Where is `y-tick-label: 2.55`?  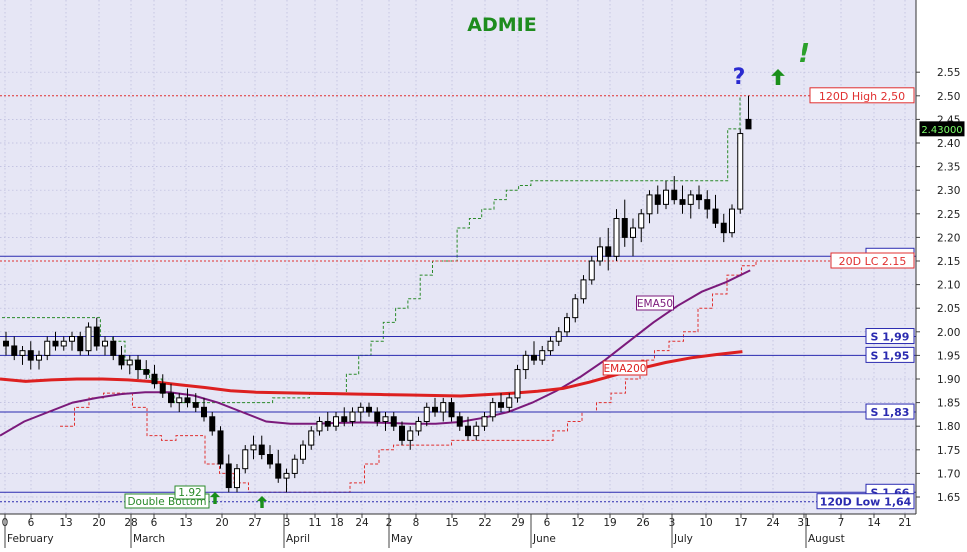
y-tick-label: 2.55 is located at coordinates (948, 73).